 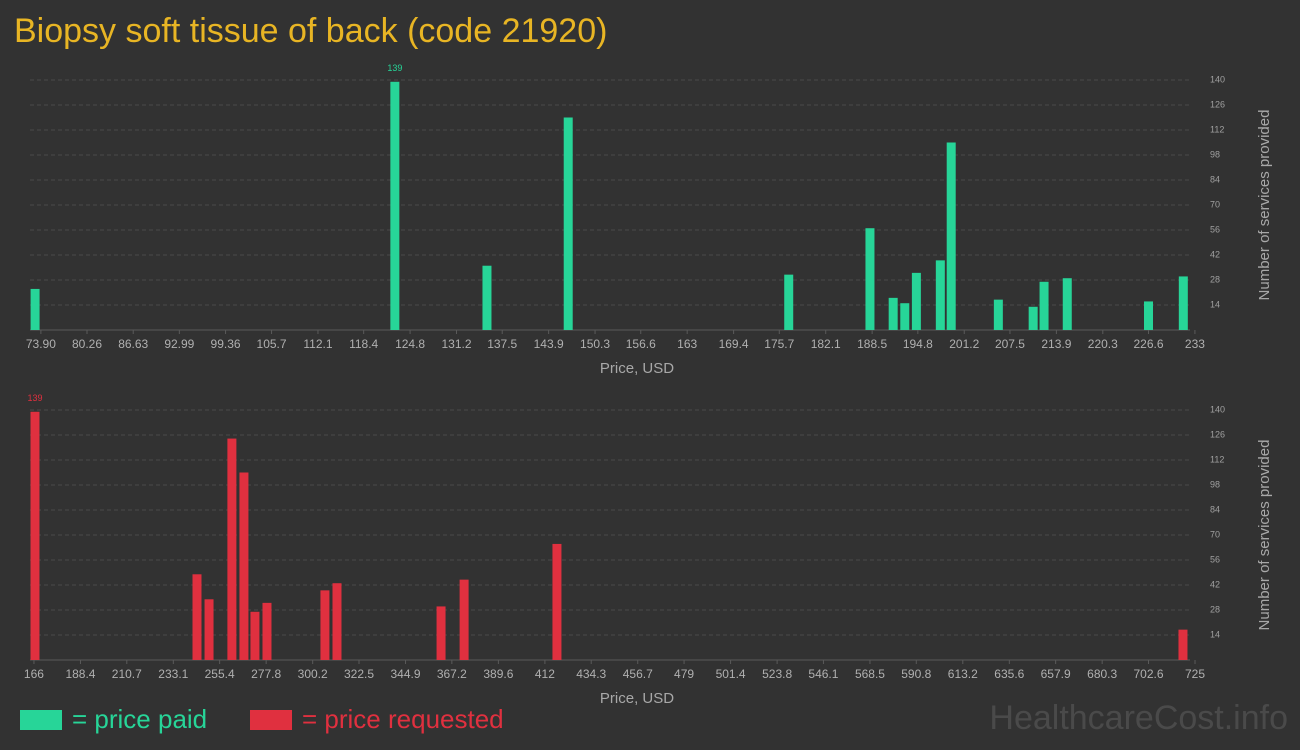 What do you see at coordinates (266, 674) in the screenshot?
I see `x-tick-label: 277.8` at bounding box center [266, 674].